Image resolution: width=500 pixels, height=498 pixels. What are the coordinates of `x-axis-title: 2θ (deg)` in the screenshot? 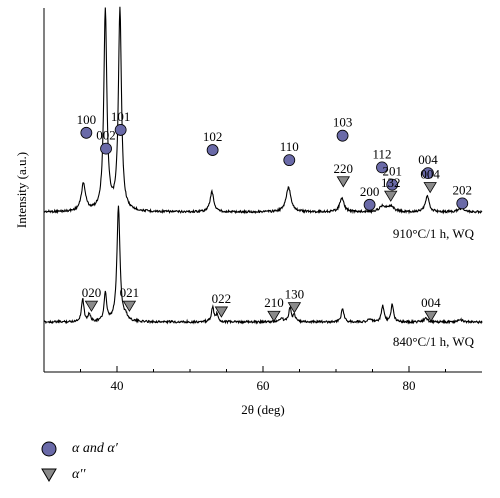 It's located at (262, 409).